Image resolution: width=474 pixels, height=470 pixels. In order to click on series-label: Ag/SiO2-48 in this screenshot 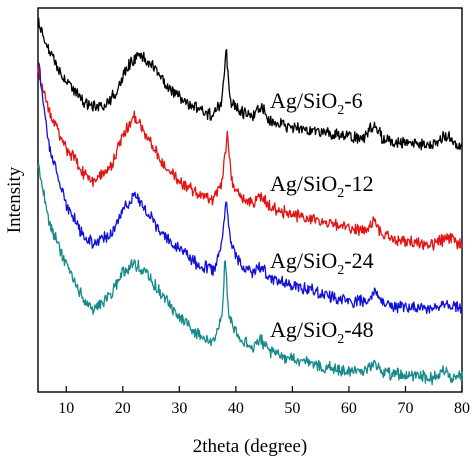, I will do `click(322, 332)`.